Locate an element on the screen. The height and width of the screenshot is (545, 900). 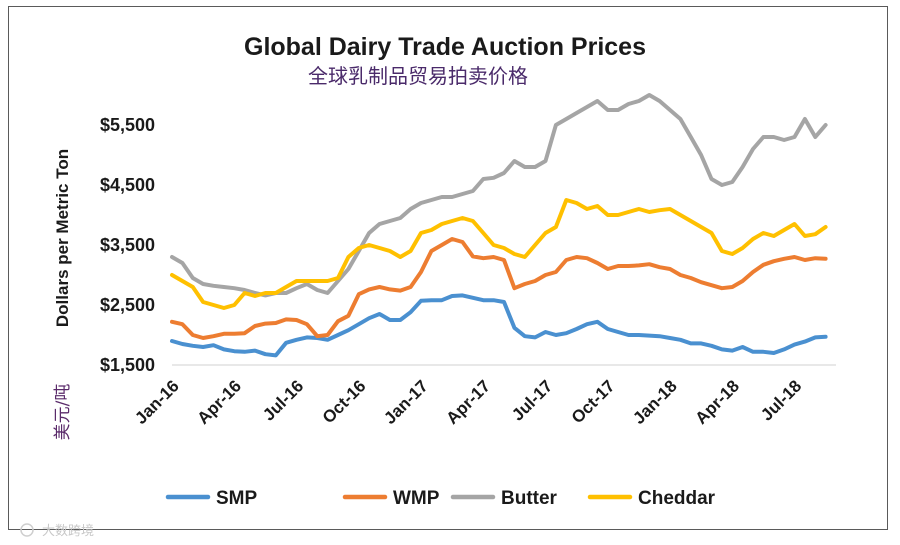
x-tick-label: Jan-17 is located at coordinates (406, 402).